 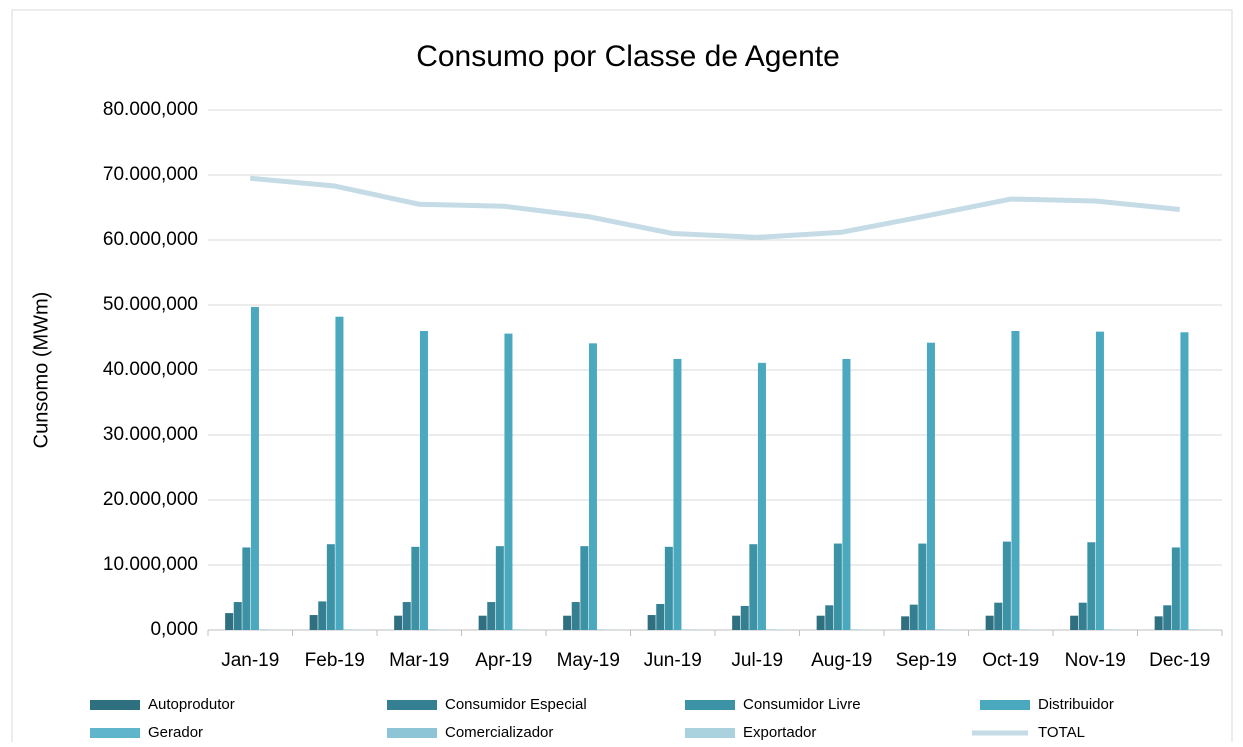 What do you see at coordinates (1076, 704) in the screenshot?
I see `legend-label: Distribuidor` at bounding box center [1076, 704].